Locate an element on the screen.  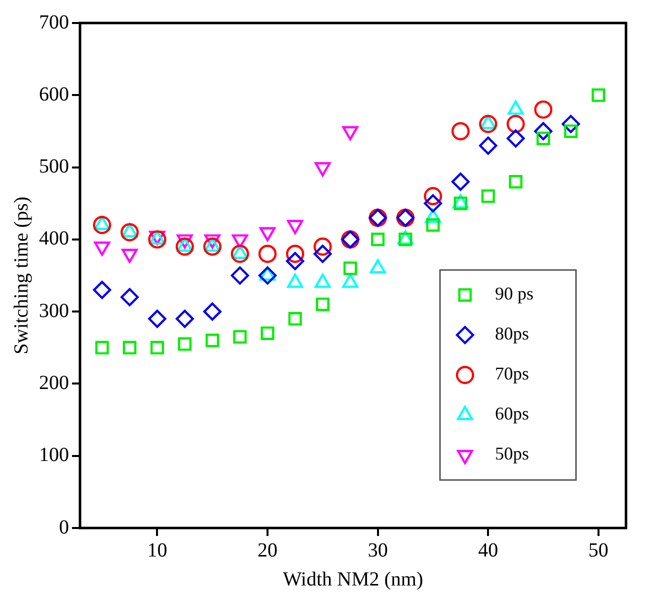
x-tick-label: 30 is located at coordinates (378, 550).